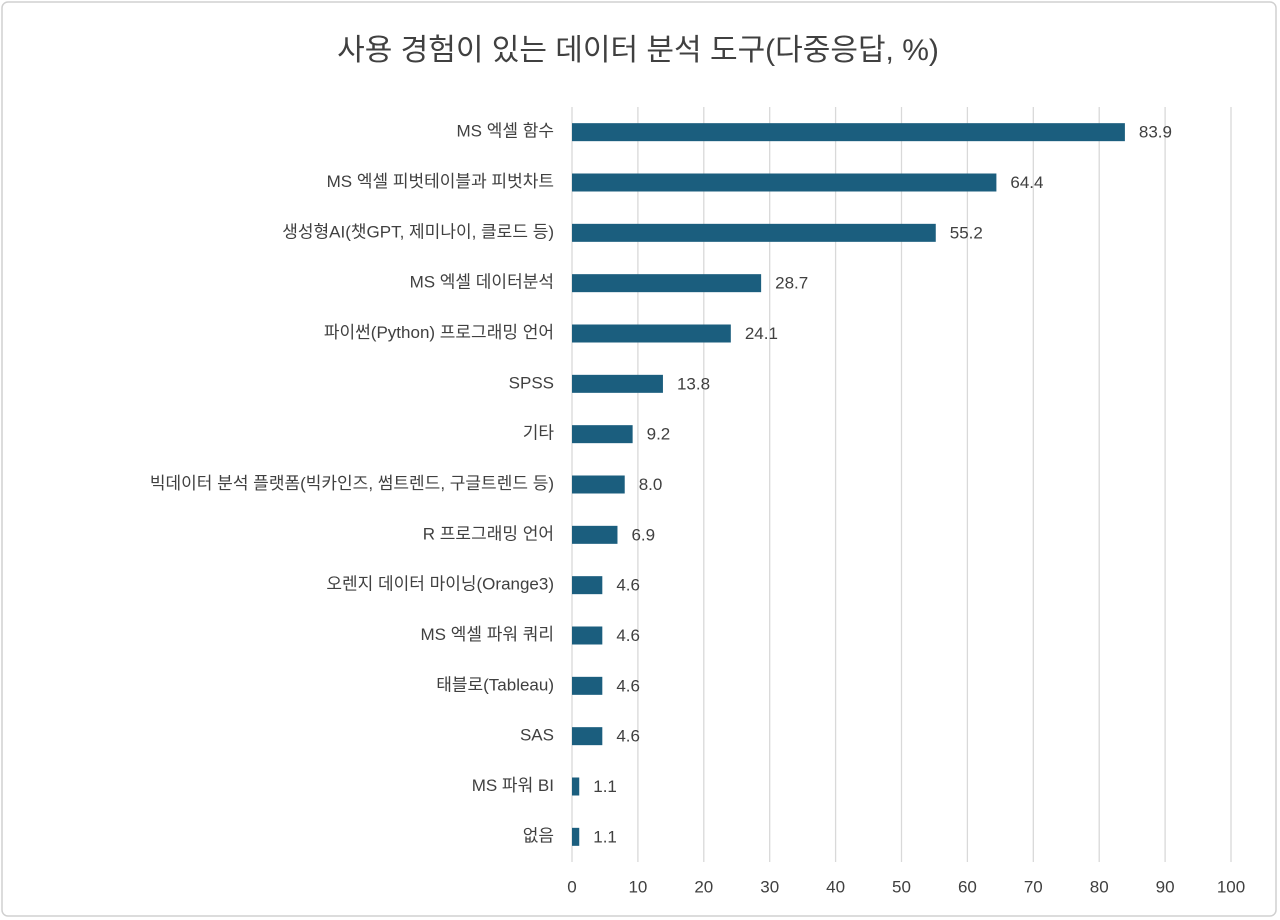 The image size is (1280, 920). I want to click on y-tick-label: 오렌지 데이터 마이닝(Orange3), so click(440, 584).